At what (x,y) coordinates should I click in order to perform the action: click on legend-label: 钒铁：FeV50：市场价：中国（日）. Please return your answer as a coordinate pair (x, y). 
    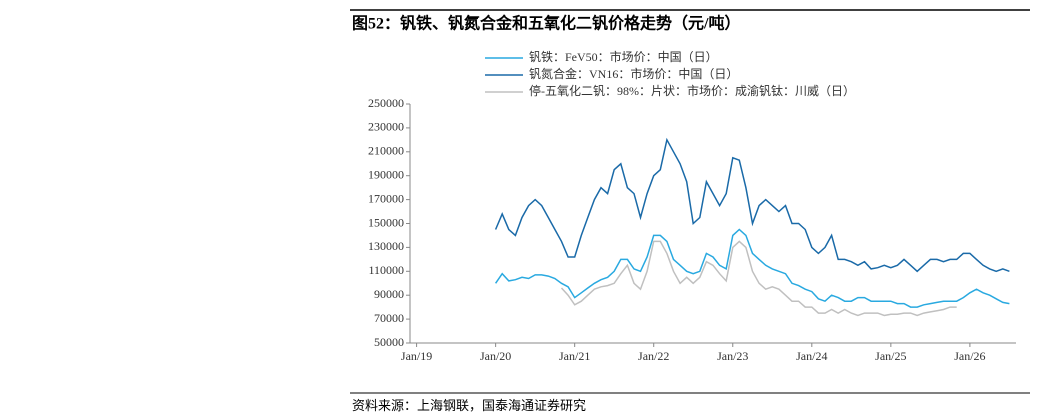
    Looking at the image, I should click on (623, 56).